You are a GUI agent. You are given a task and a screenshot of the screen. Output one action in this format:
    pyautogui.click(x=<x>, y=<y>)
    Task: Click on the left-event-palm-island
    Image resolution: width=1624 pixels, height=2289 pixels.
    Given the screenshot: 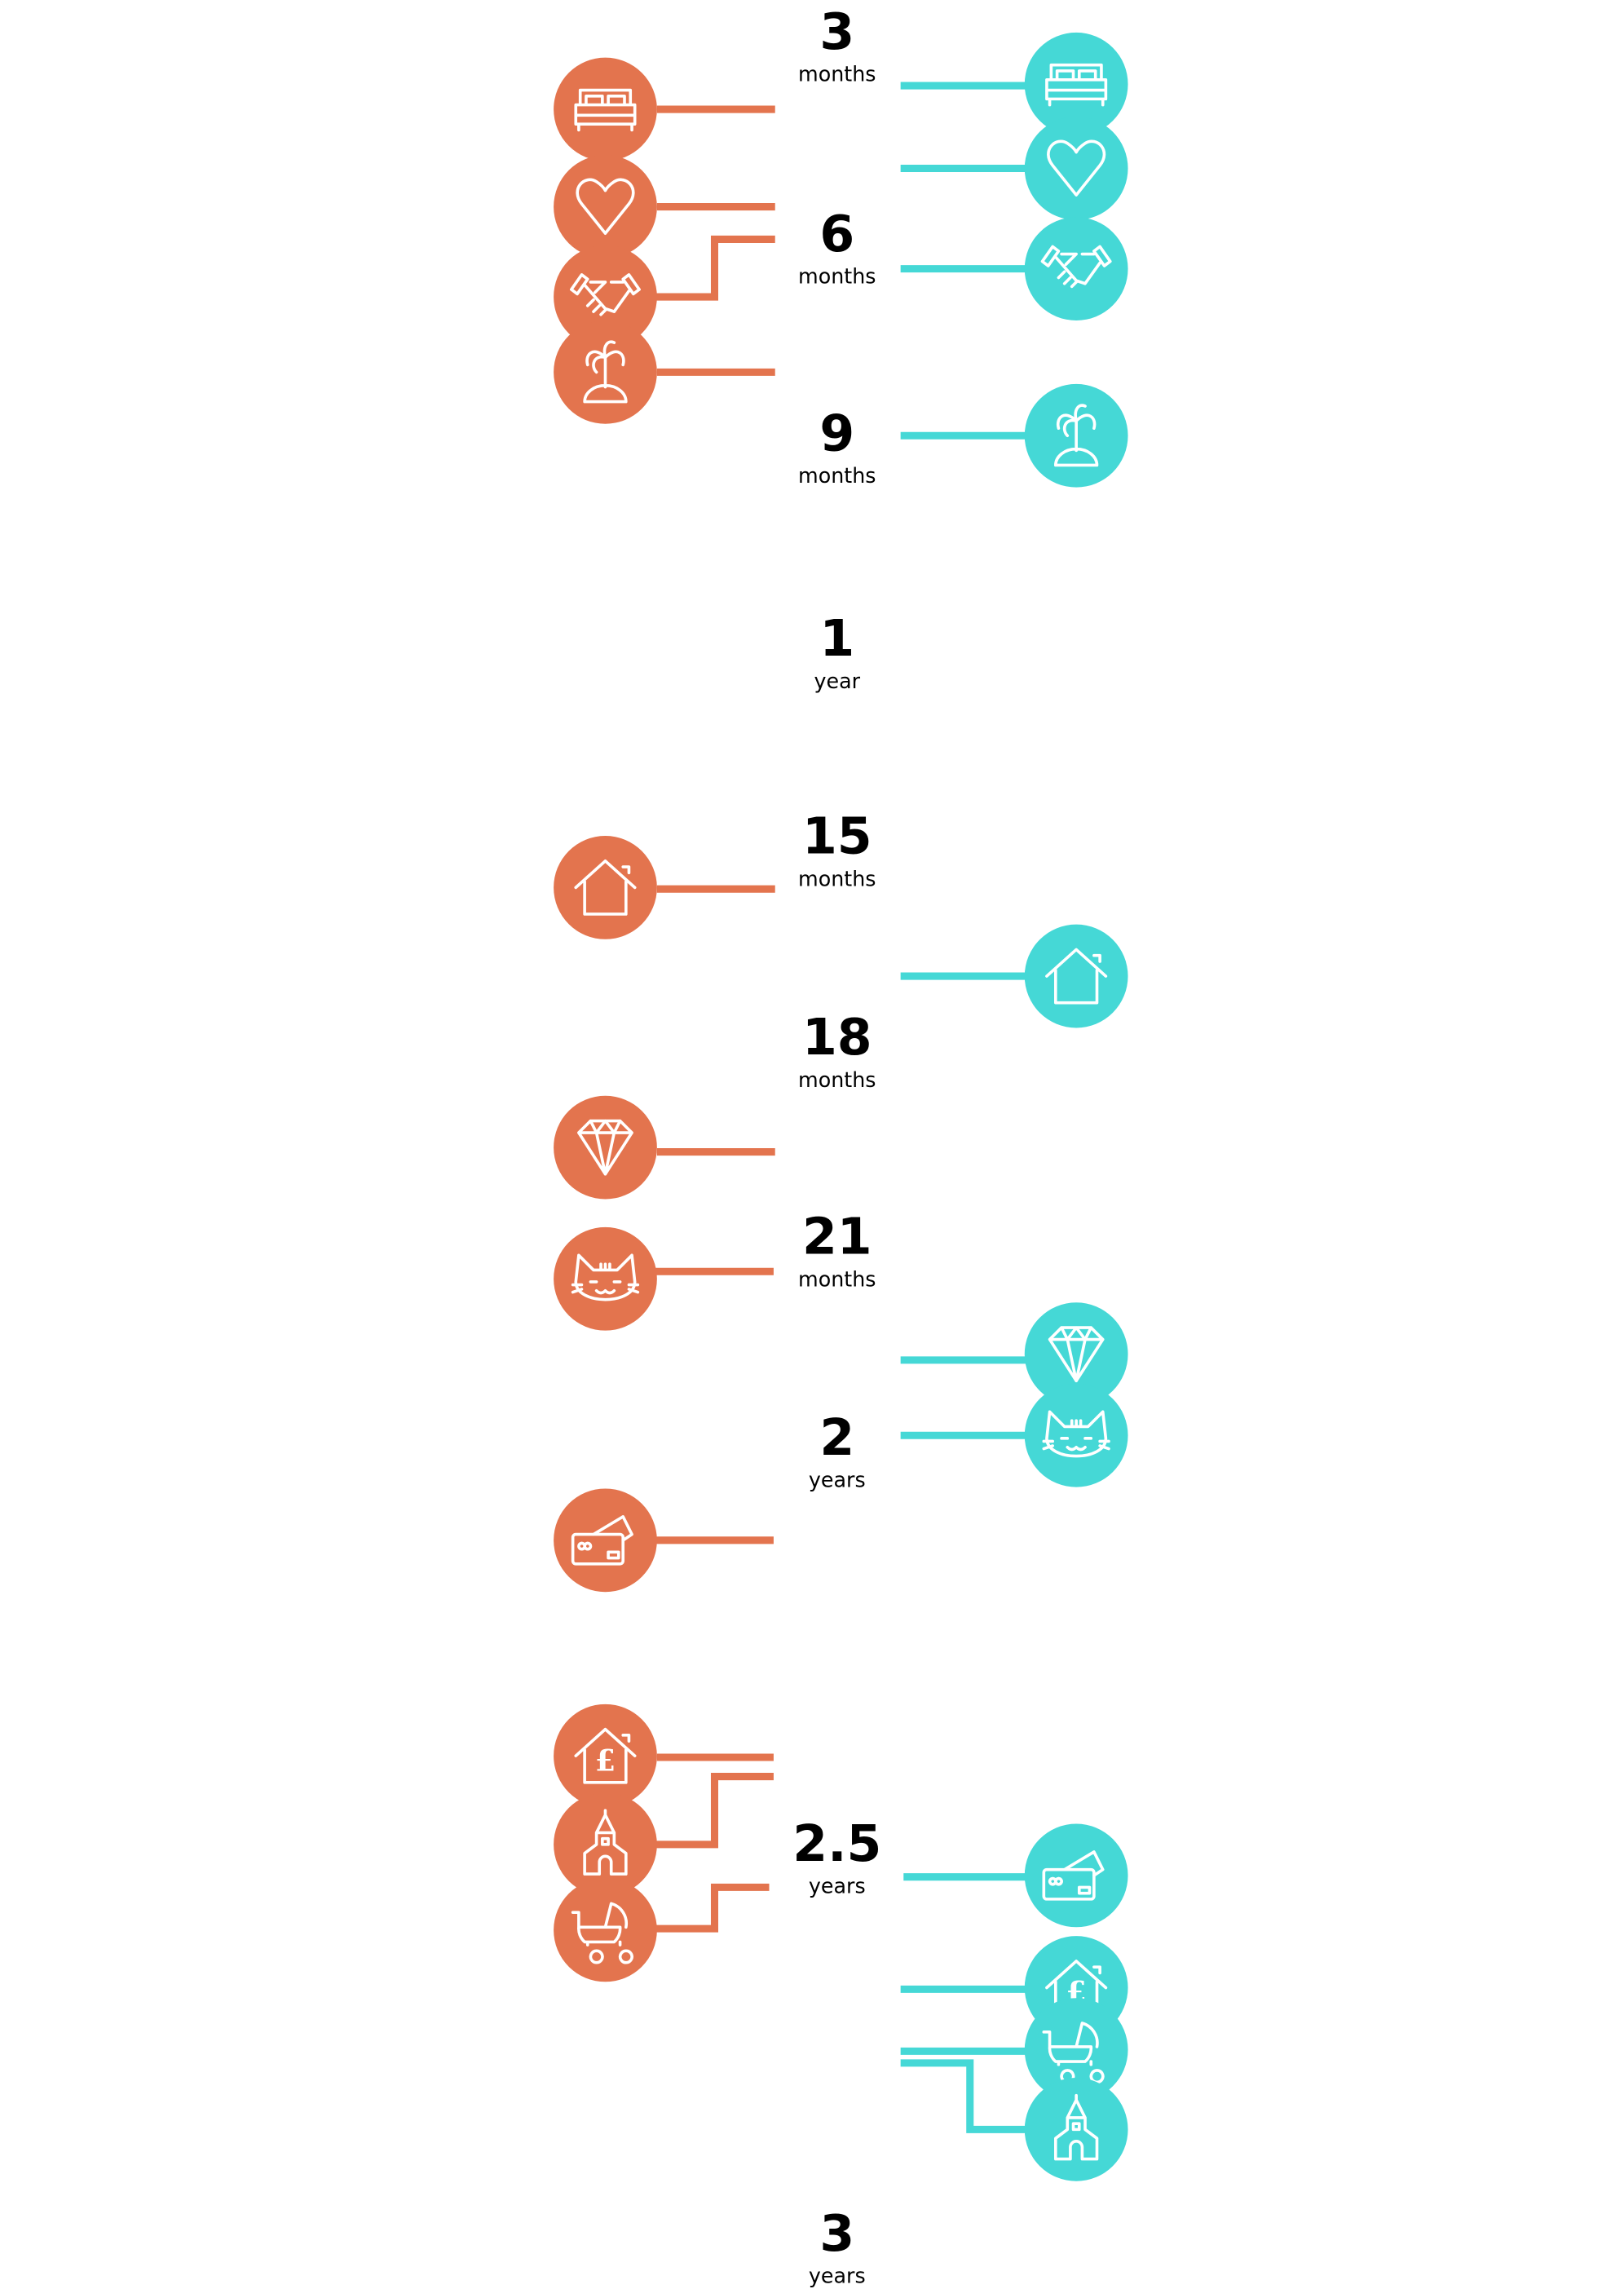 What is the action you would take?
    pyautogui.click(x=605, y=372)
    